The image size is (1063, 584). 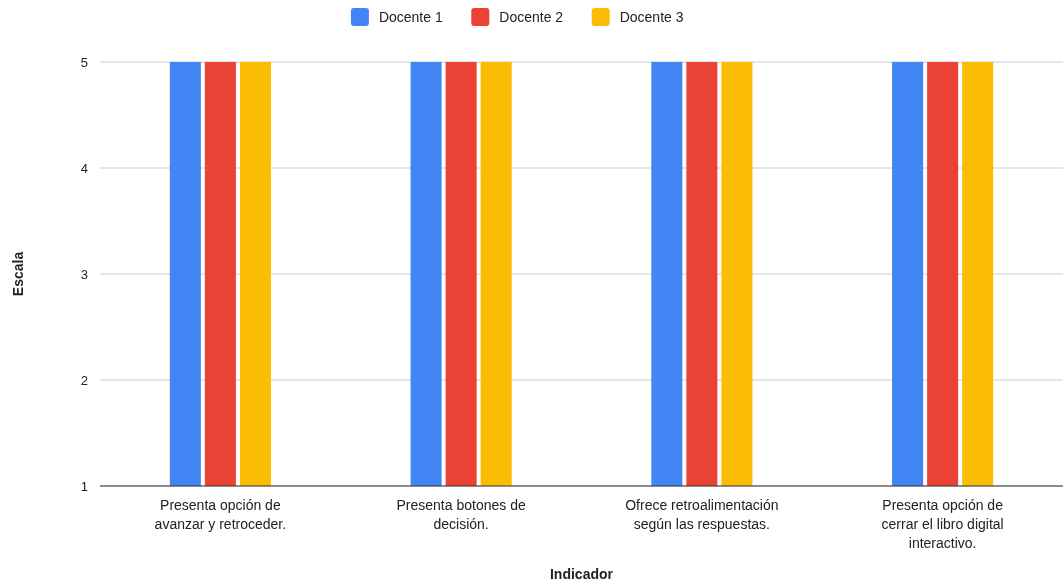 What do you see at coordinates (651, 16) in the screenshot?
I see `legend-label: Docente 3` at bounding box center [651, 16].